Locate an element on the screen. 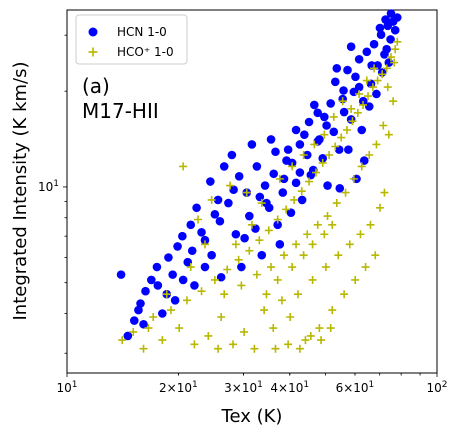 This screenshot has height=440, width=463. x-tick-label: 101 is located at coordinates (66, 387).